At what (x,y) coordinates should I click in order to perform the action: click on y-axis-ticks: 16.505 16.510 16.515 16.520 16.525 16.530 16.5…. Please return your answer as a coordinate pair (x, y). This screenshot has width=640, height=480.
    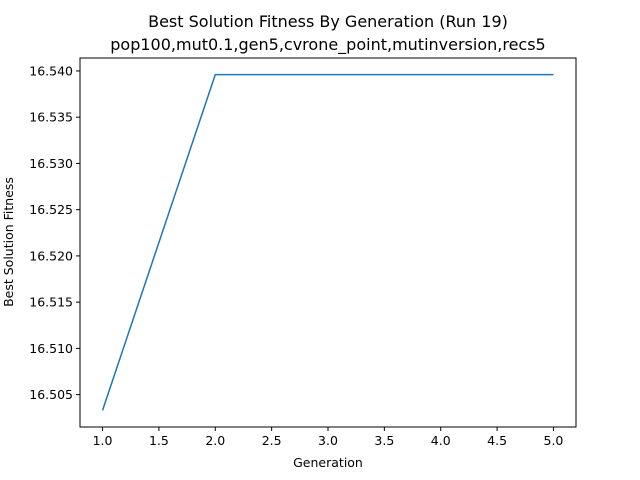
    Looking at the image, I should click on (54, 232).